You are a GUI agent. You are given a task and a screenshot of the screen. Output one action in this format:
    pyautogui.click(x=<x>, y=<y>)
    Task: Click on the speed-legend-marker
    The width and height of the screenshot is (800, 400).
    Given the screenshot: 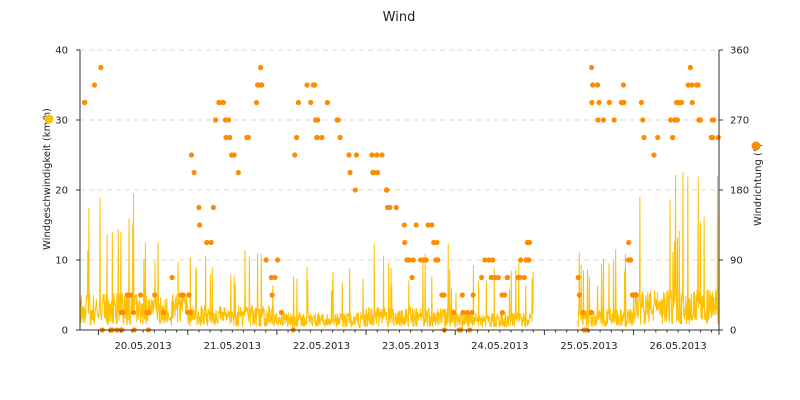 What is the action you would take?
    pyautogui.click(x=49, y=119)
    